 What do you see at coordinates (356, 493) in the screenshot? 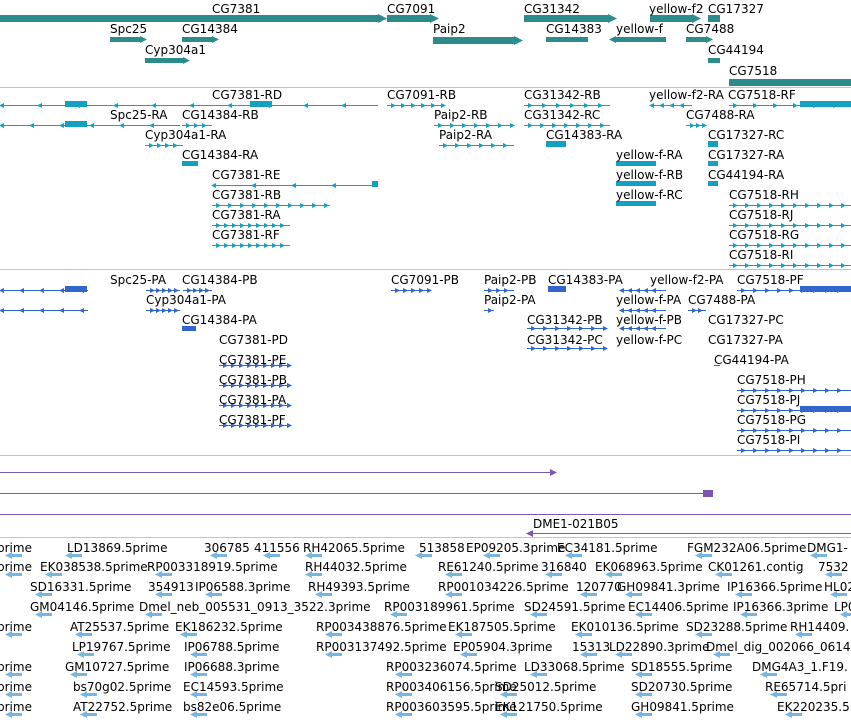
I see `alignment-line` at bounding box center [356, 493].